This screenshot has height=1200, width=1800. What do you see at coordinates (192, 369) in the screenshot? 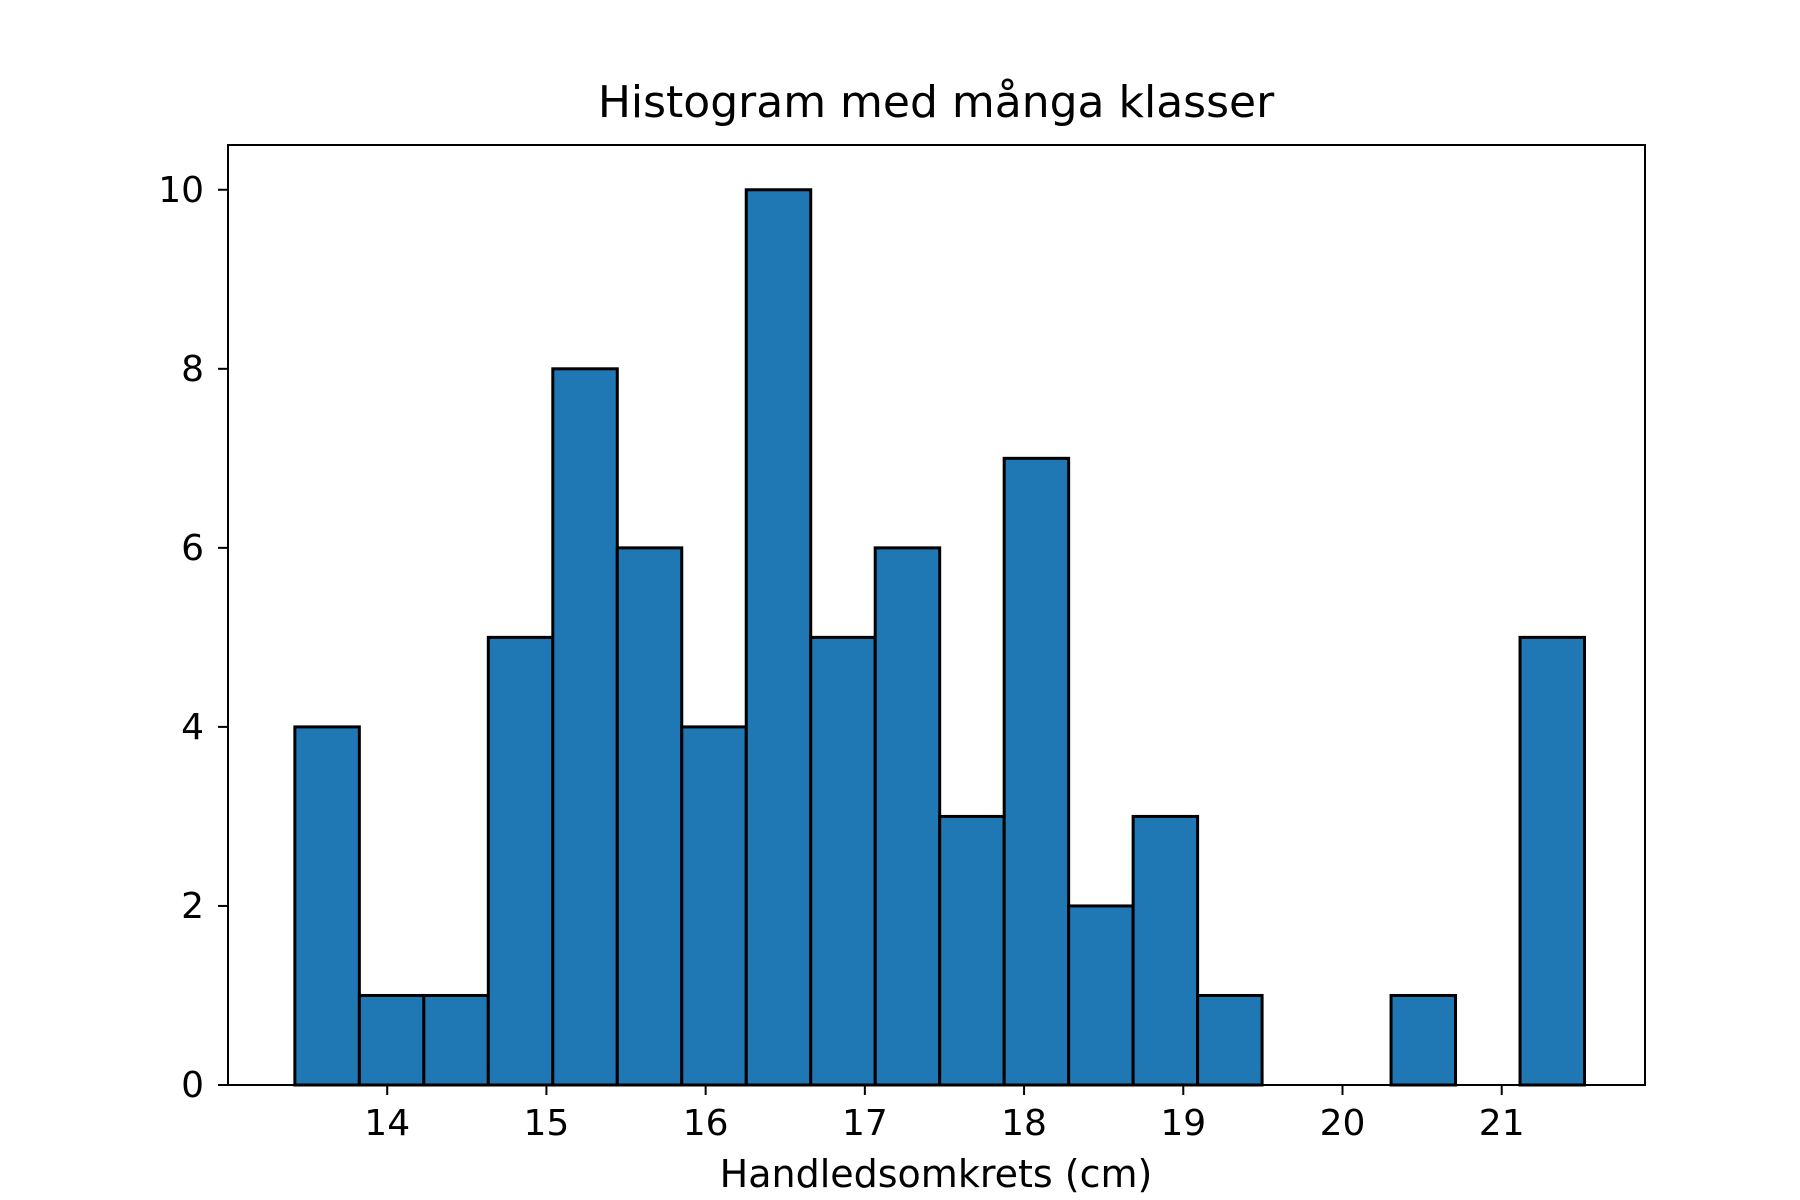
I see `y-tick-label: 8` at bounding box center [192, 369].